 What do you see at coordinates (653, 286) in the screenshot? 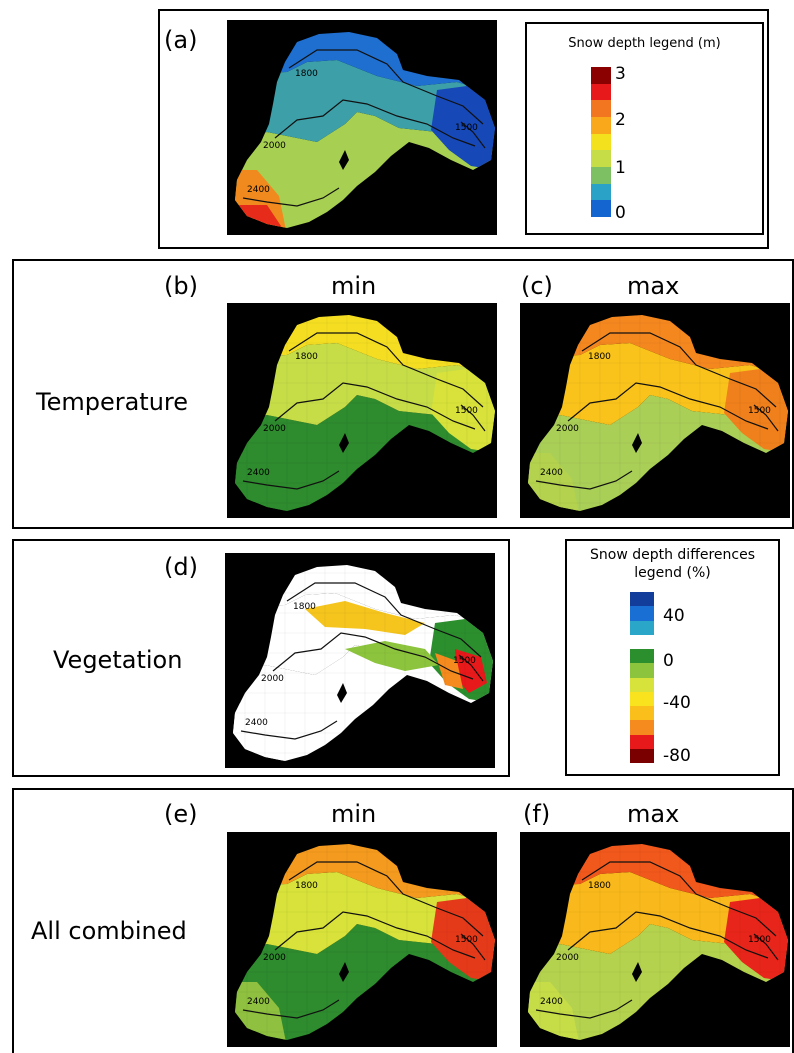
I see `panel-c-title: max` at bounding box center [653, 286].